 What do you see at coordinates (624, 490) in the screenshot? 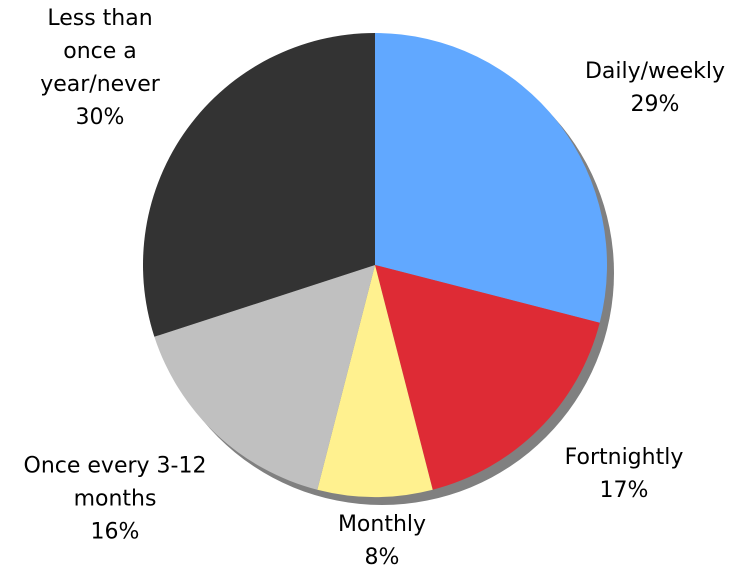
I see `slice-value: 17%` at bounding box center [624, 490].